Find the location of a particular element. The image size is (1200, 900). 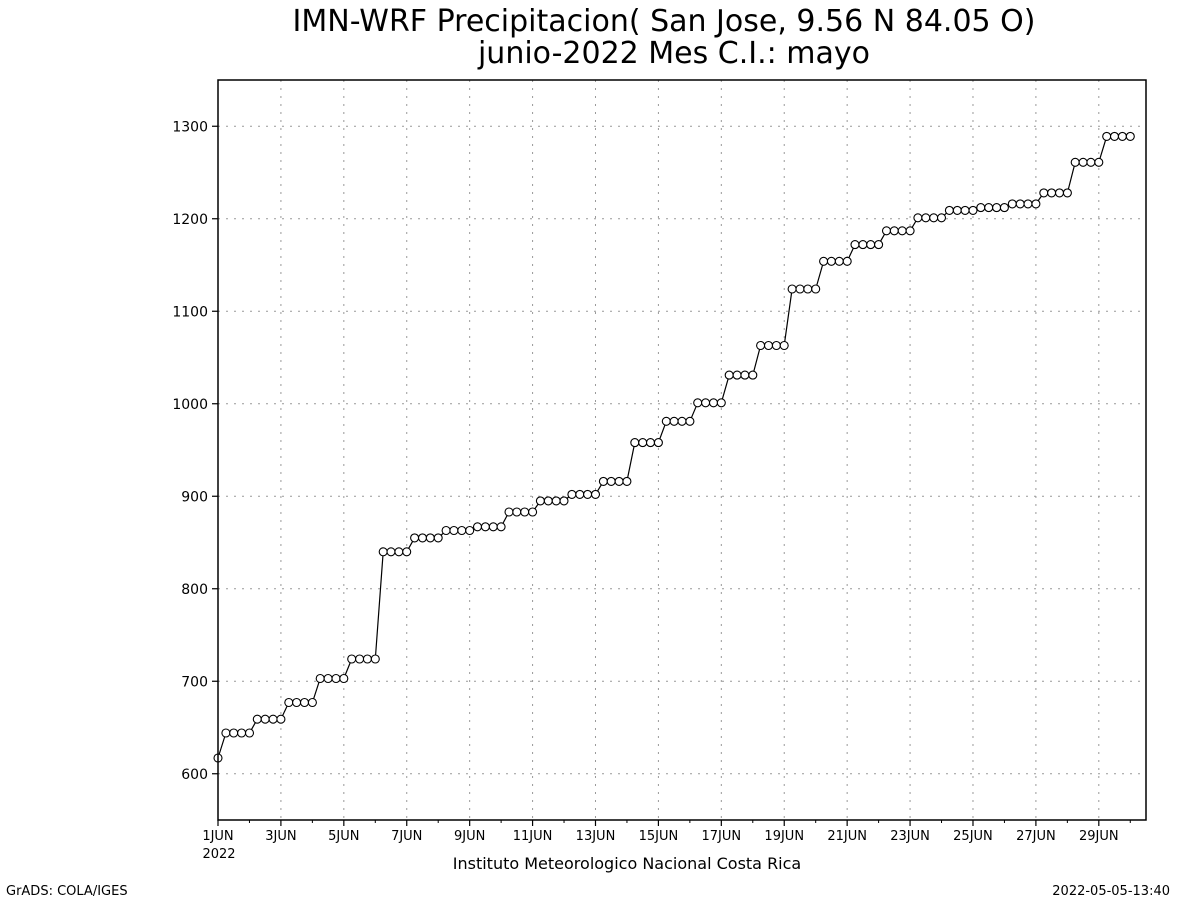

y-tick-label: 700 is located at coordinates (194, 682).